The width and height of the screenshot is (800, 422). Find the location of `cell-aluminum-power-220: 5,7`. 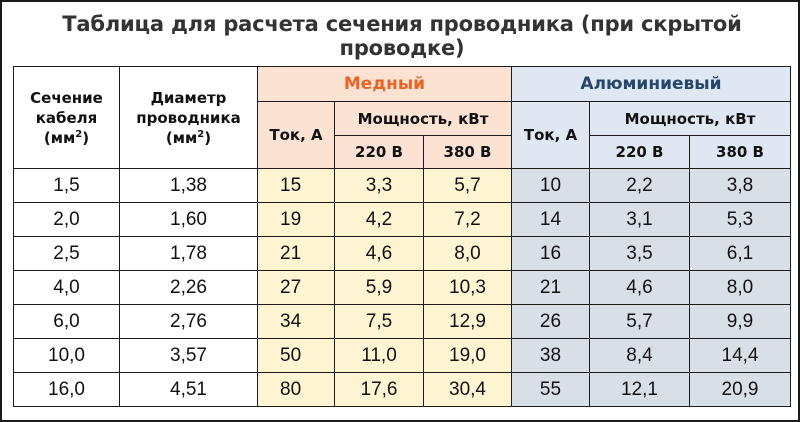

cell-aluminum-power-220: 5,7 is located at coordinates (639, 321).